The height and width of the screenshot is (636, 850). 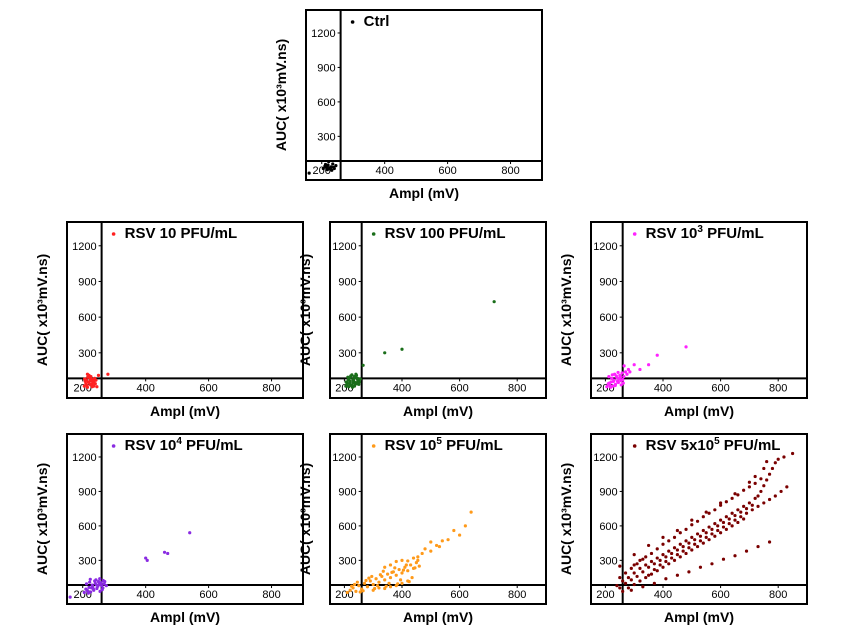 What do you see at coordinates (566, 310) in the screenshot?
I see `y-axis-label: AUC( x10³mV.ns)` at bounding box center [566, 310].